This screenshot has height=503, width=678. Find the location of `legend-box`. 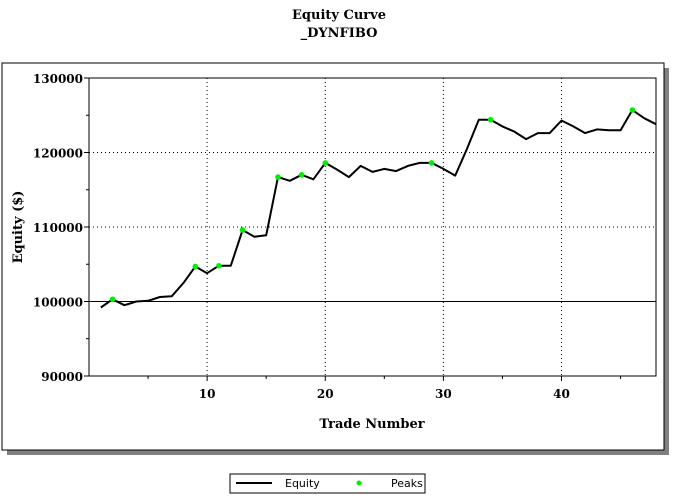

legend-box is located at coordinates (327, 483).